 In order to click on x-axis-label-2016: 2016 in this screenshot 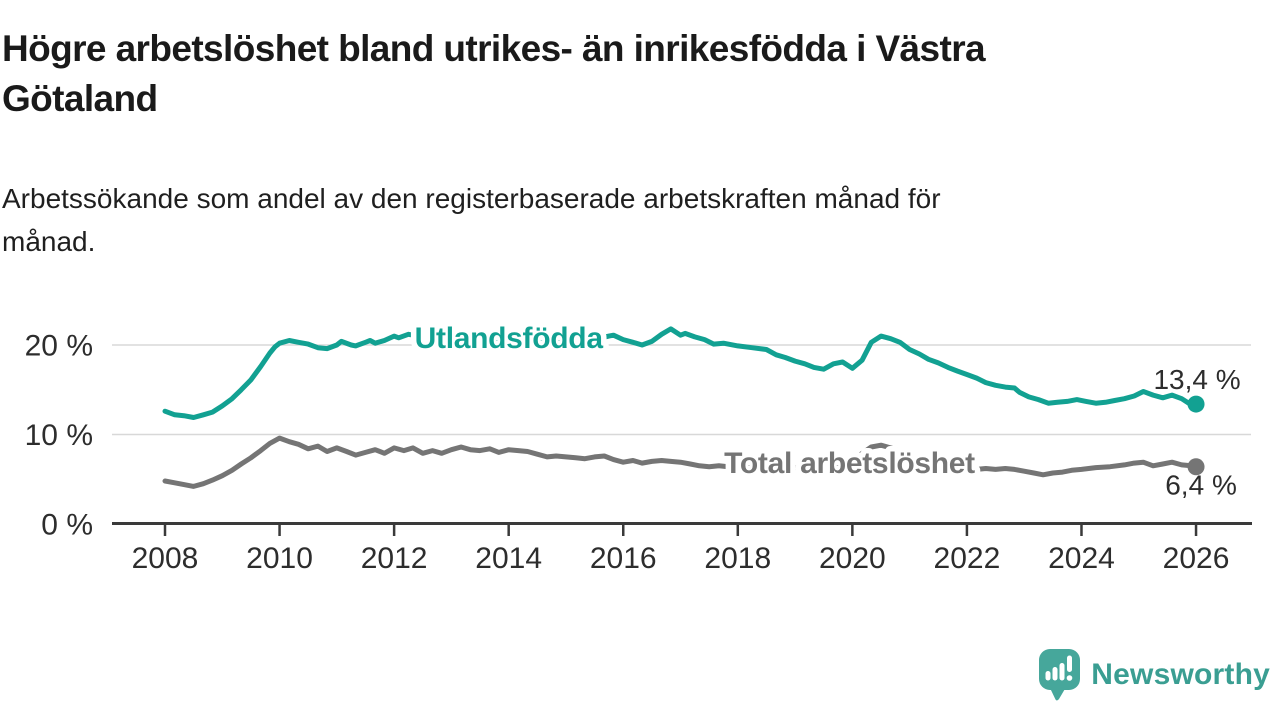, I will do `click(623, 558)`.